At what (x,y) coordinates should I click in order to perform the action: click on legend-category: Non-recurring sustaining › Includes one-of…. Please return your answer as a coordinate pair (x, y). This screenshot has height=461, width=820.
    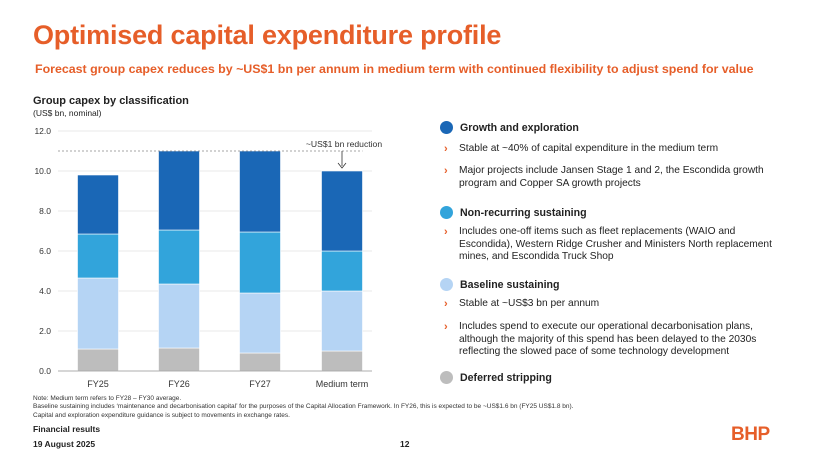
    Looking at the image, I should click on (606, 234).